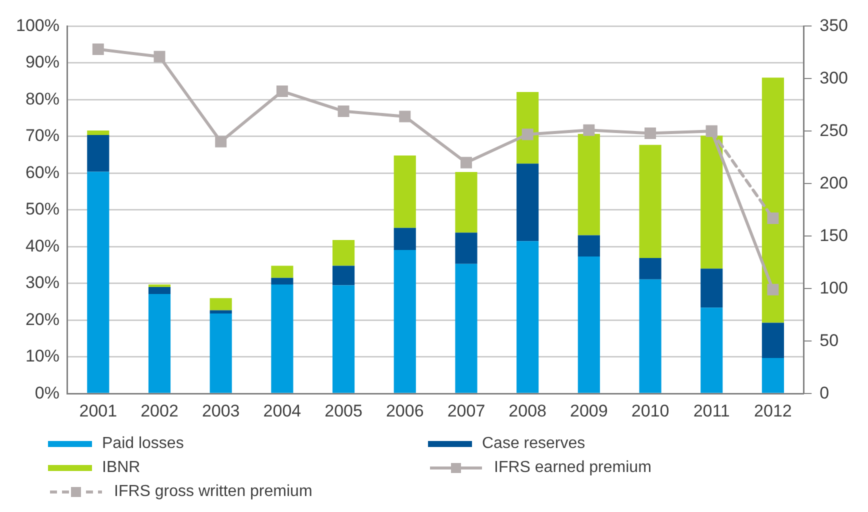 The image size is (868, 512). What do you see at coordinates (405, 410) in the screenshot?
I see `x-tick-label: 2006` at bounding box center [405, 410].